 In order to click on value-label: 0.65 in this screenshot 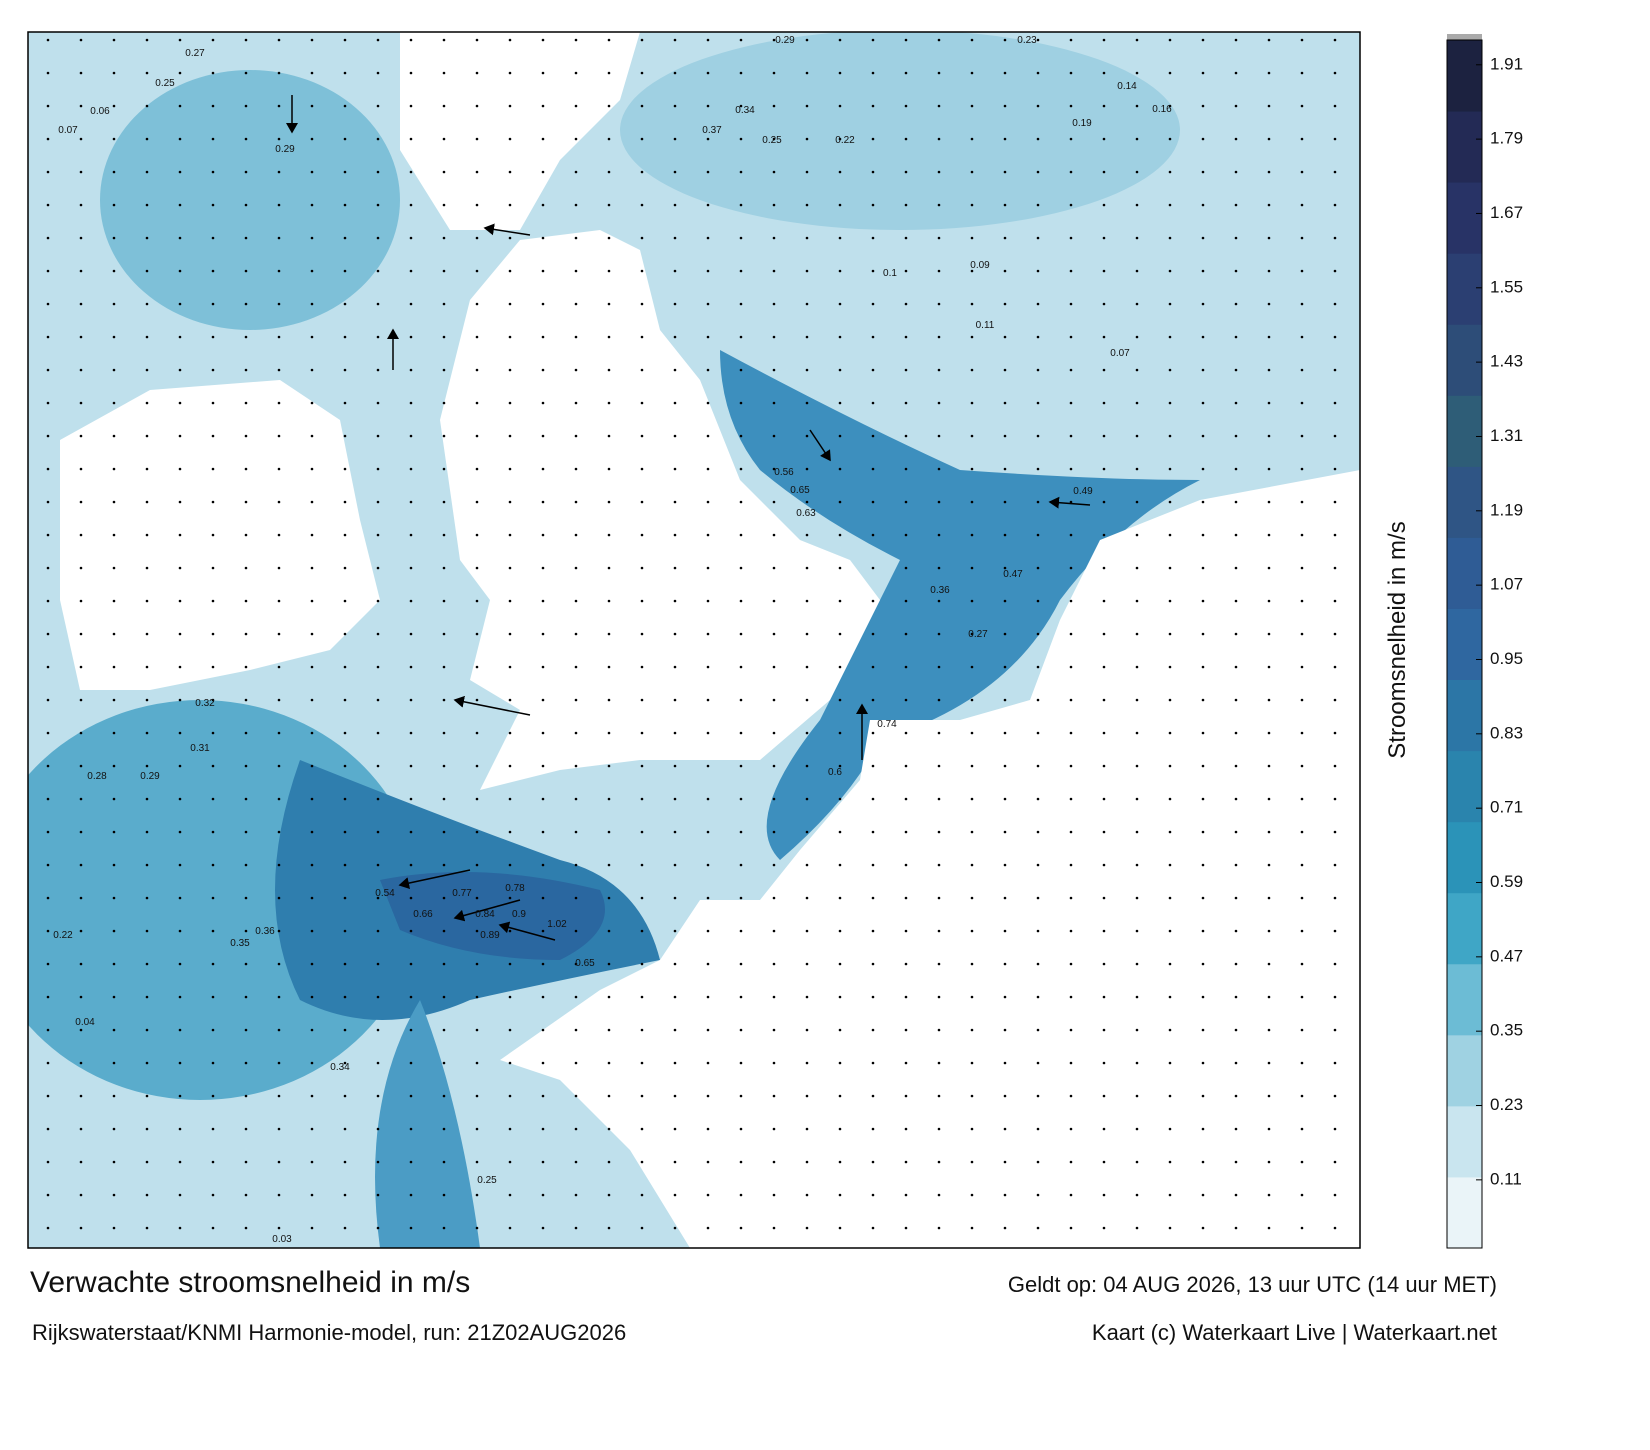, I will do `click(585, 963)`.